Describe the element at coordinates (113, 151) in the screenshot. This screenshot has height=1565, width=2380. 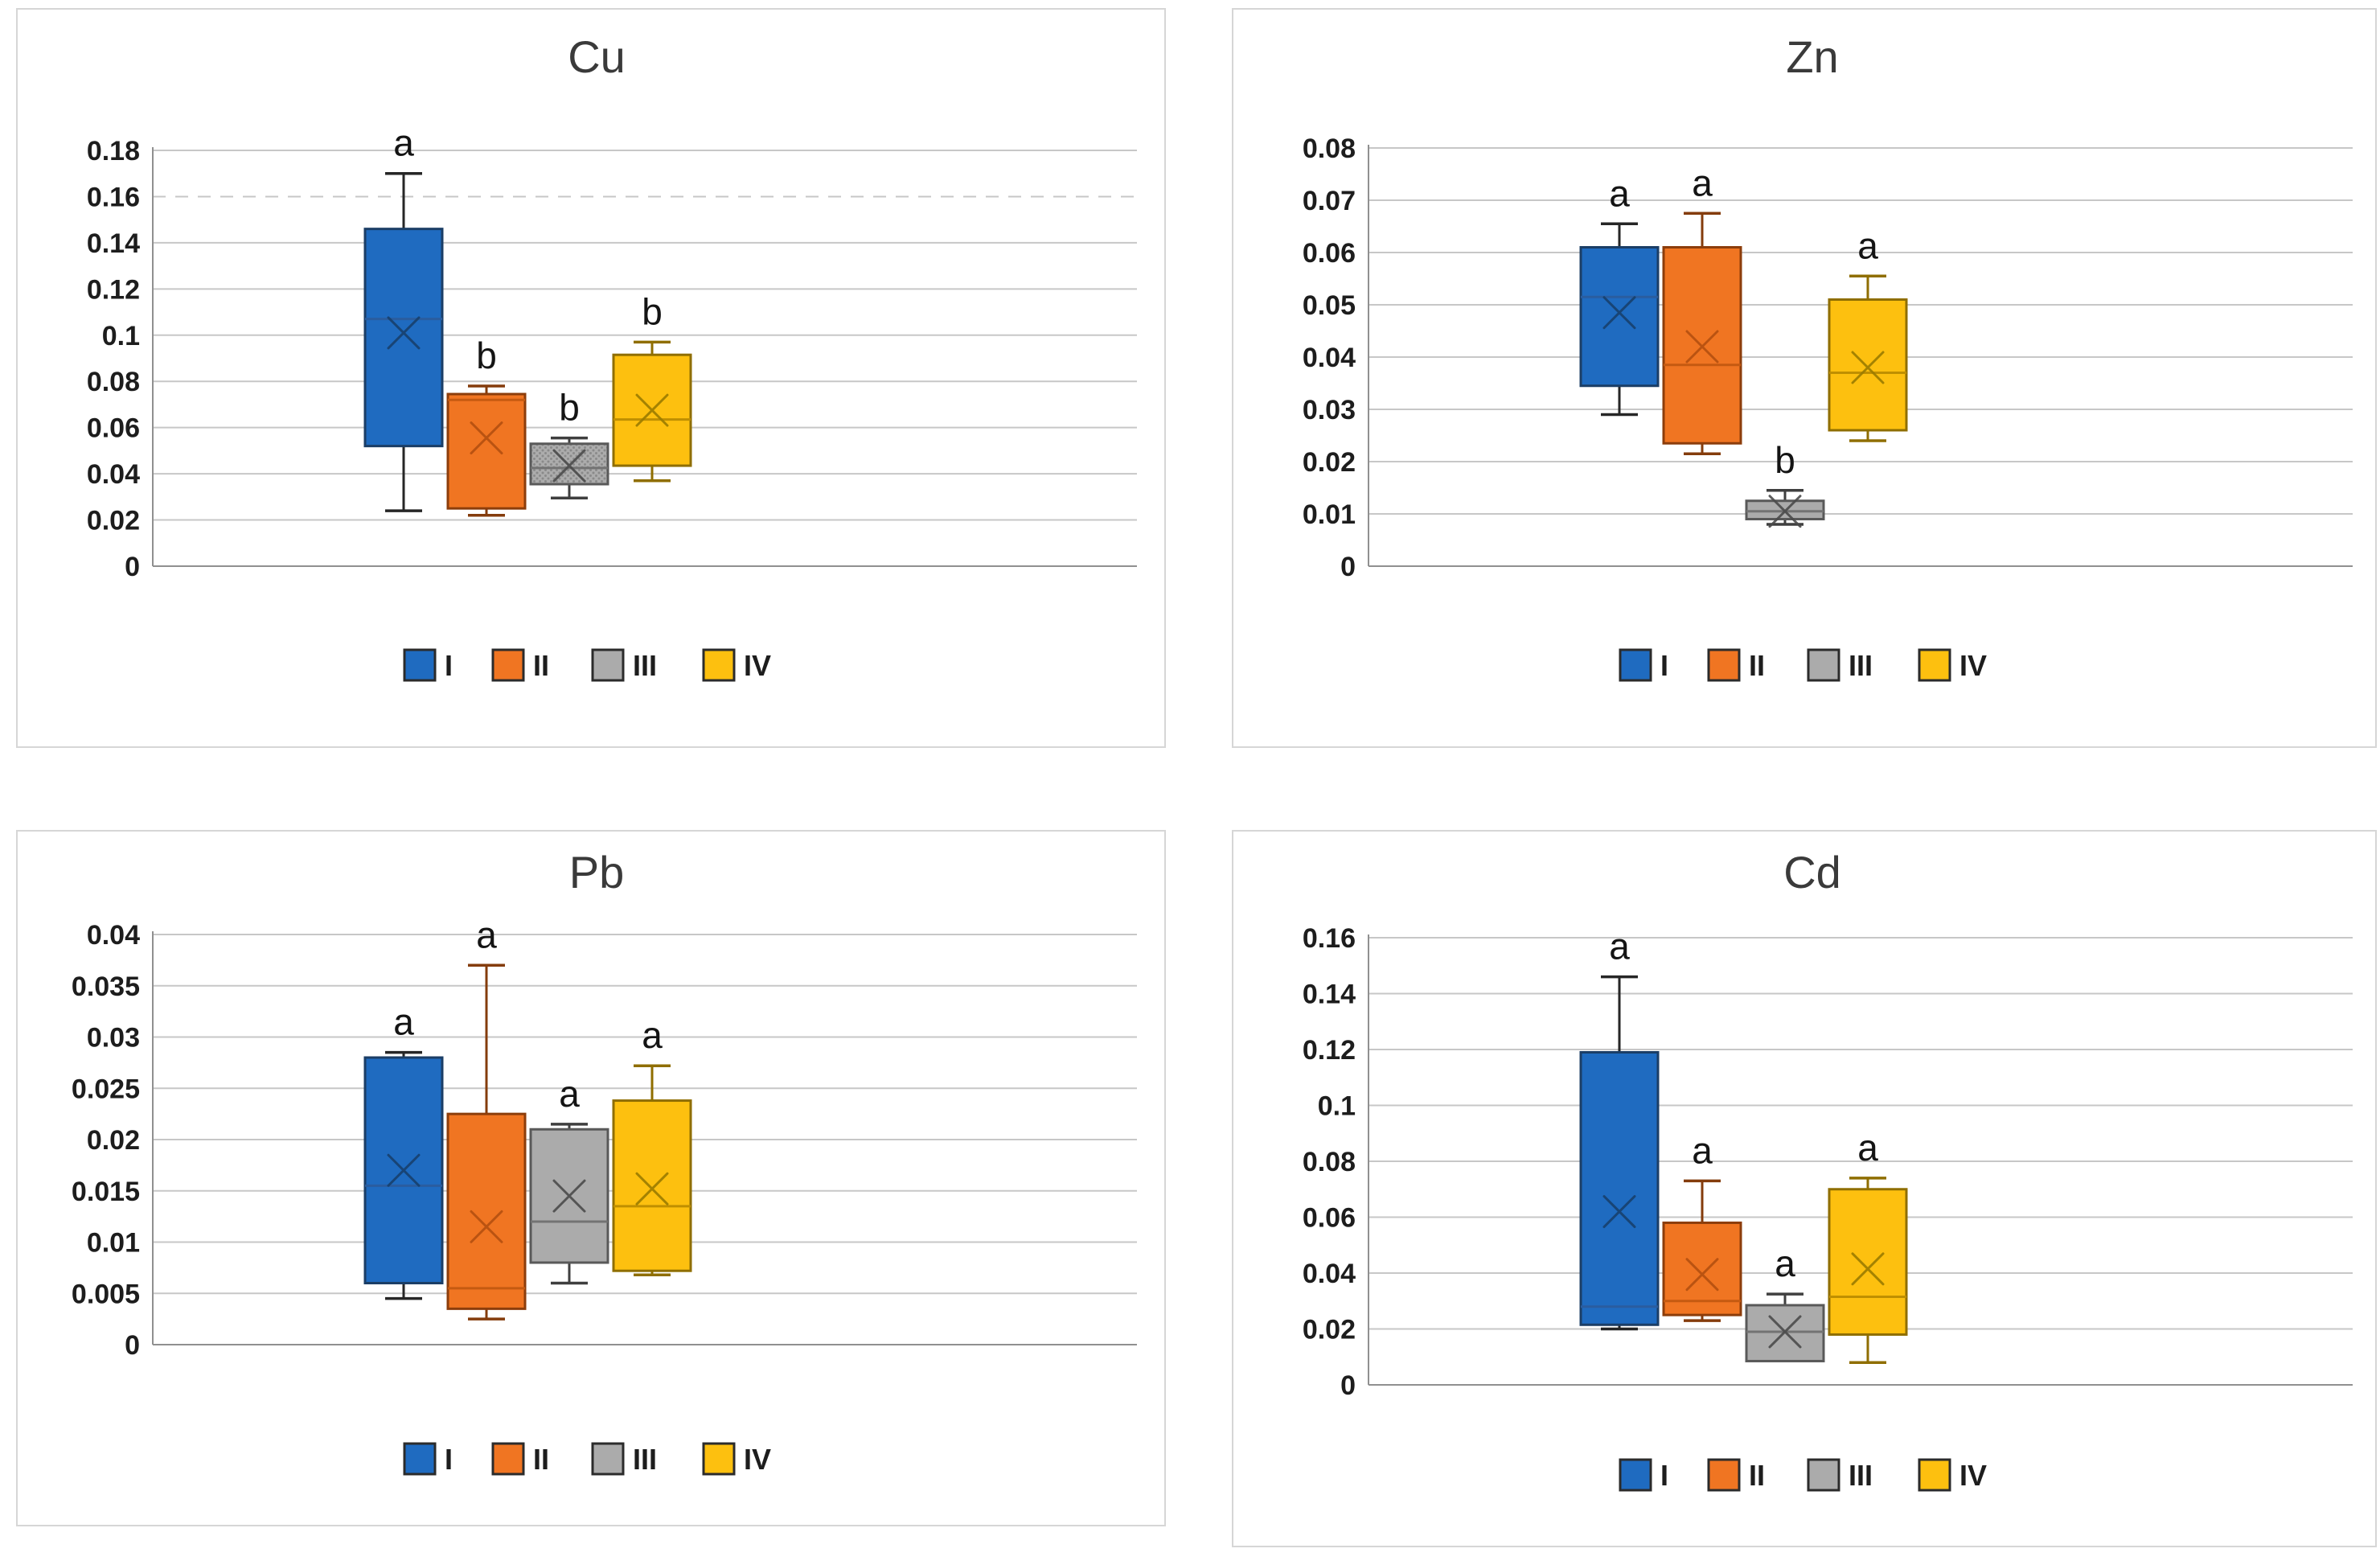
I see `y-tick-label: 0.18` at that location.